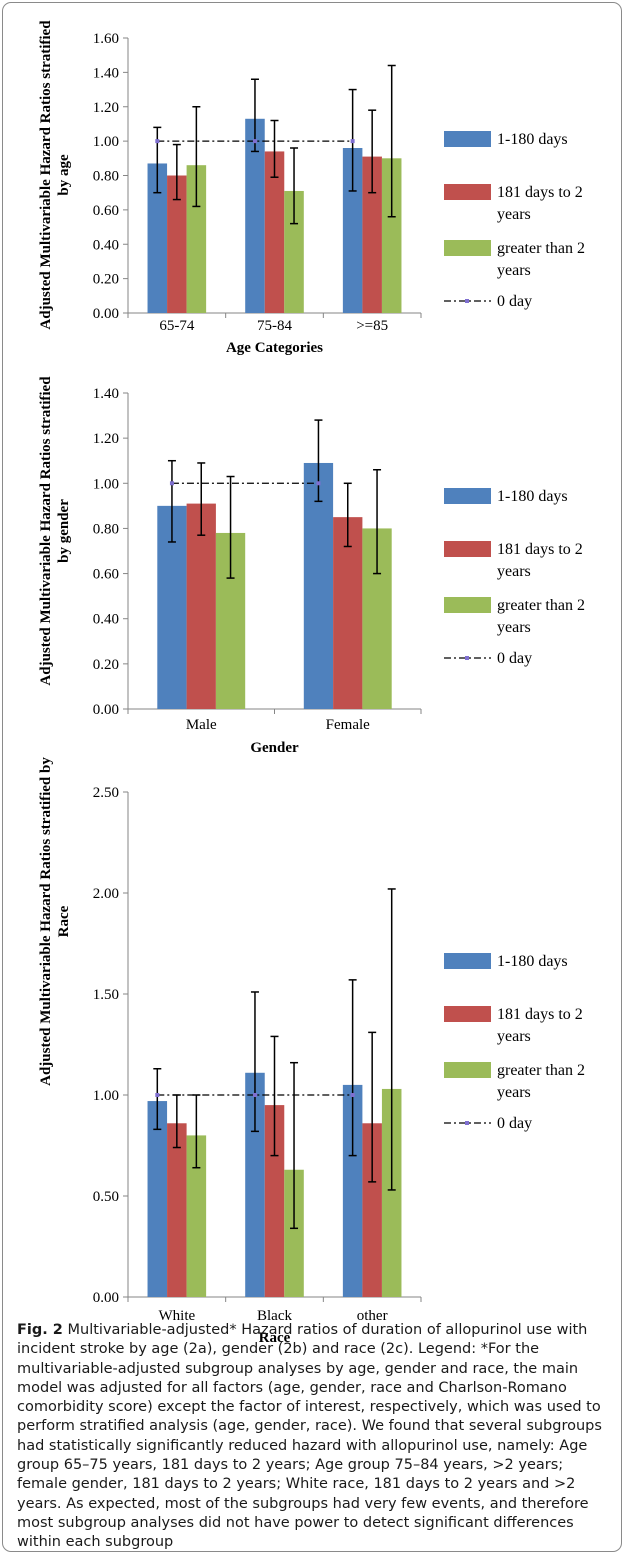  I want to click on x-axis-title: Race, so click(275, 1338).